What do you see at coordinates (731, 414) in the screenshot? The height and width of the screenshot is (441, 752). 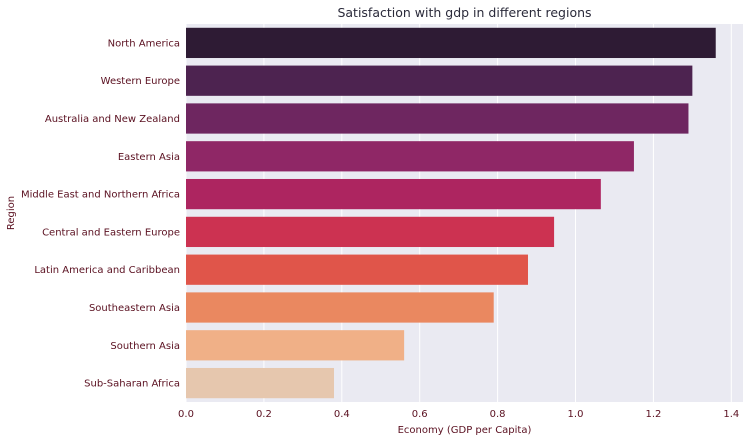 I see `x-tick-label: 1.4` at bounding box center [731, 414].